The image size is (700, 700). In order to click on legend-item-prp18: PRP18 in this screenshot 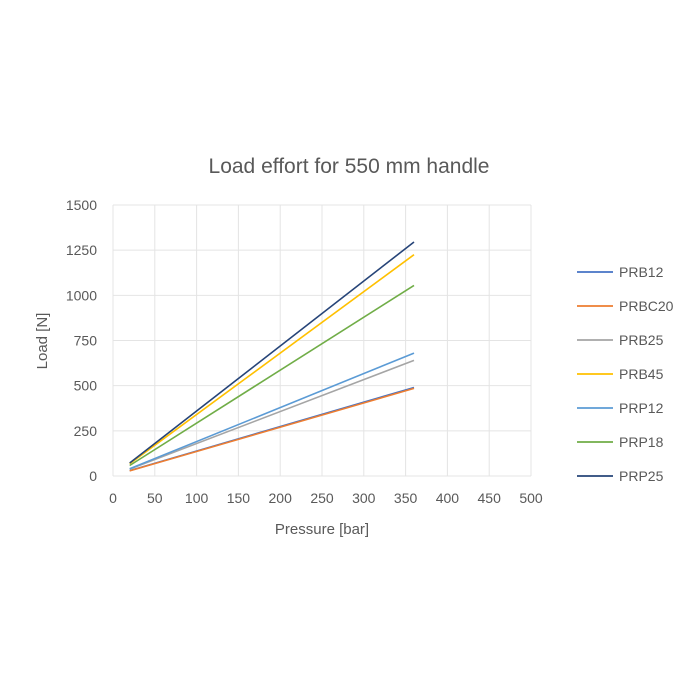, I will do `click(620, 442)`.